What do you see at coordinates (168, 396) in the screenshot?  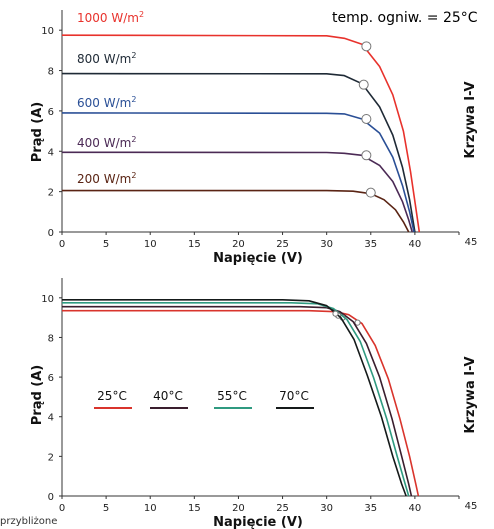 I see `legend-label-1: 40°C` at bounding box center [168, 396].